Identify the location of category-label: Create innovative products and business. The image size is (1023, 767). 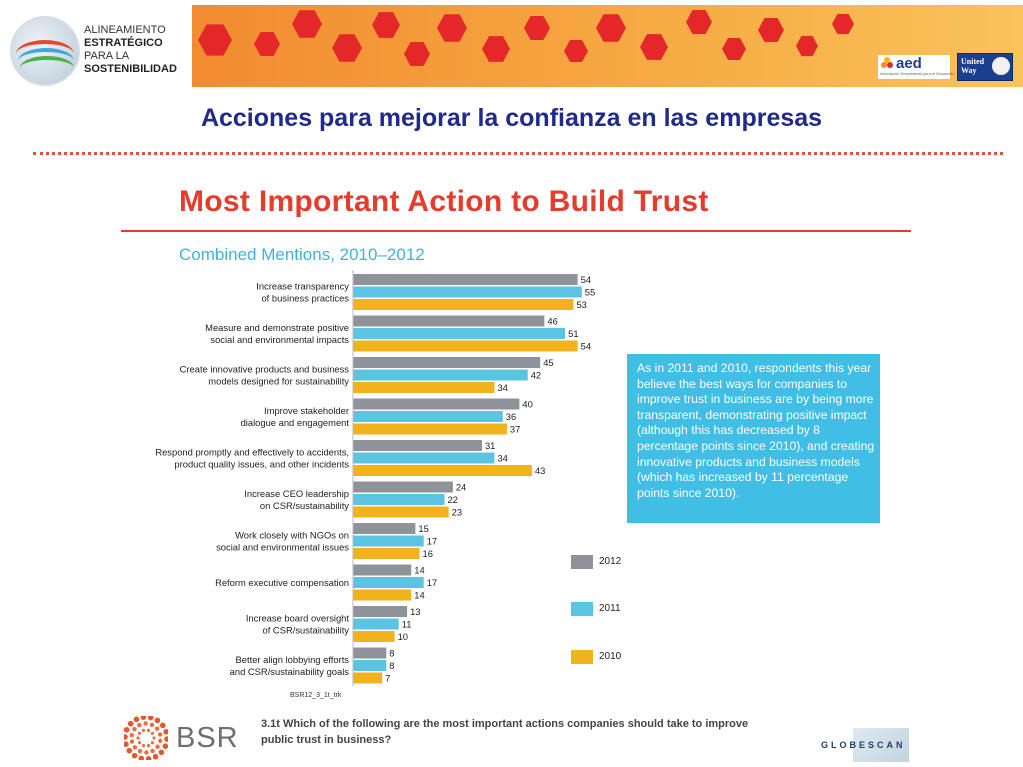
(265, 369).